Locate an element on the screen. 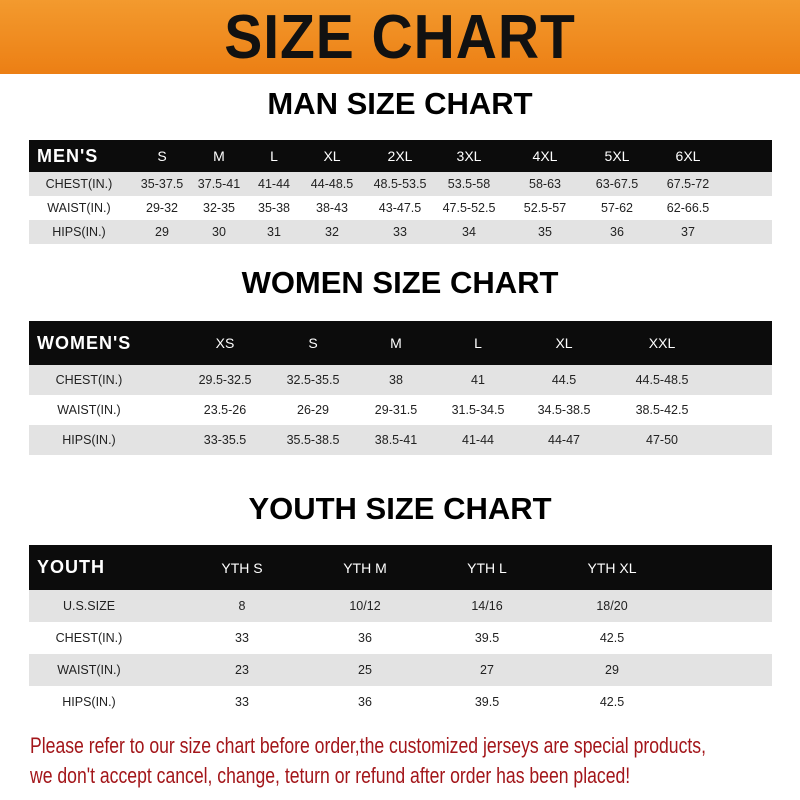 The image size is (800, 800). row-value: 63-67.5 is located at coordinates (617, 184).